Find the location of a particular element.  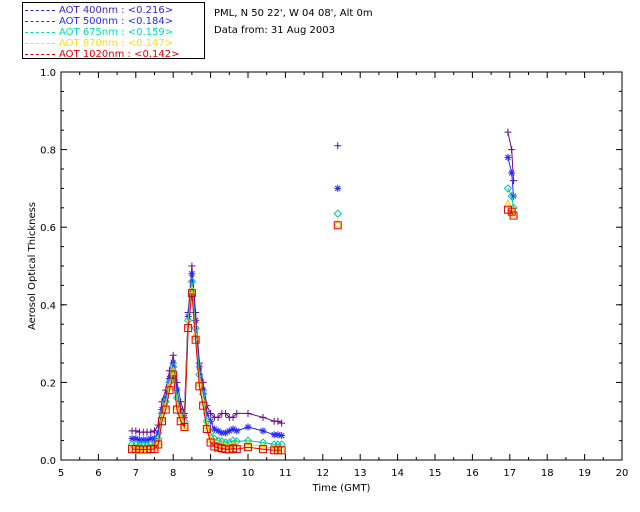

x-tick-label: 13 is located at coordinates (360, 473).